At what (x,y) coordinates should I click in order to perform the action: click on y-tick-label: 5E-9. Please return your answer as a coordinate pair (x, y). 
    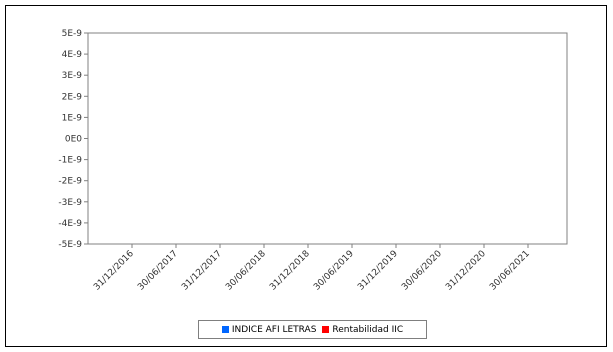
    Looking at the image, I should click on (72, 34).